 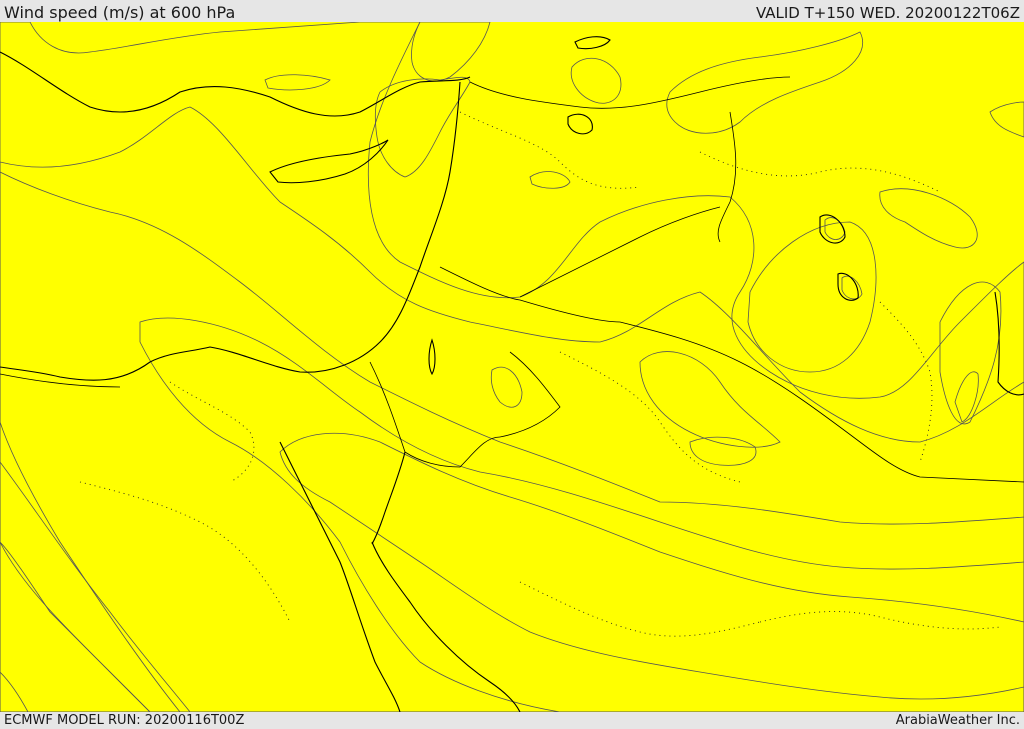 What do you see at coordinates (596, 81) in the screenshot?
I see `band-gold-blob` at bounding box center [596, 81].